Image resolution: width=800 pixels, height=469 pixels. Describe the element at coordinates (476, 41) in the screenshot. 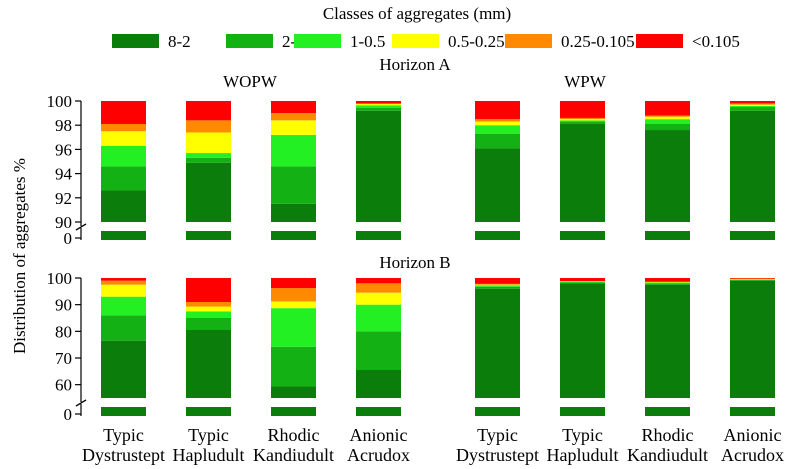

I see `legend-label-3: 0.5-0.25` at that location.